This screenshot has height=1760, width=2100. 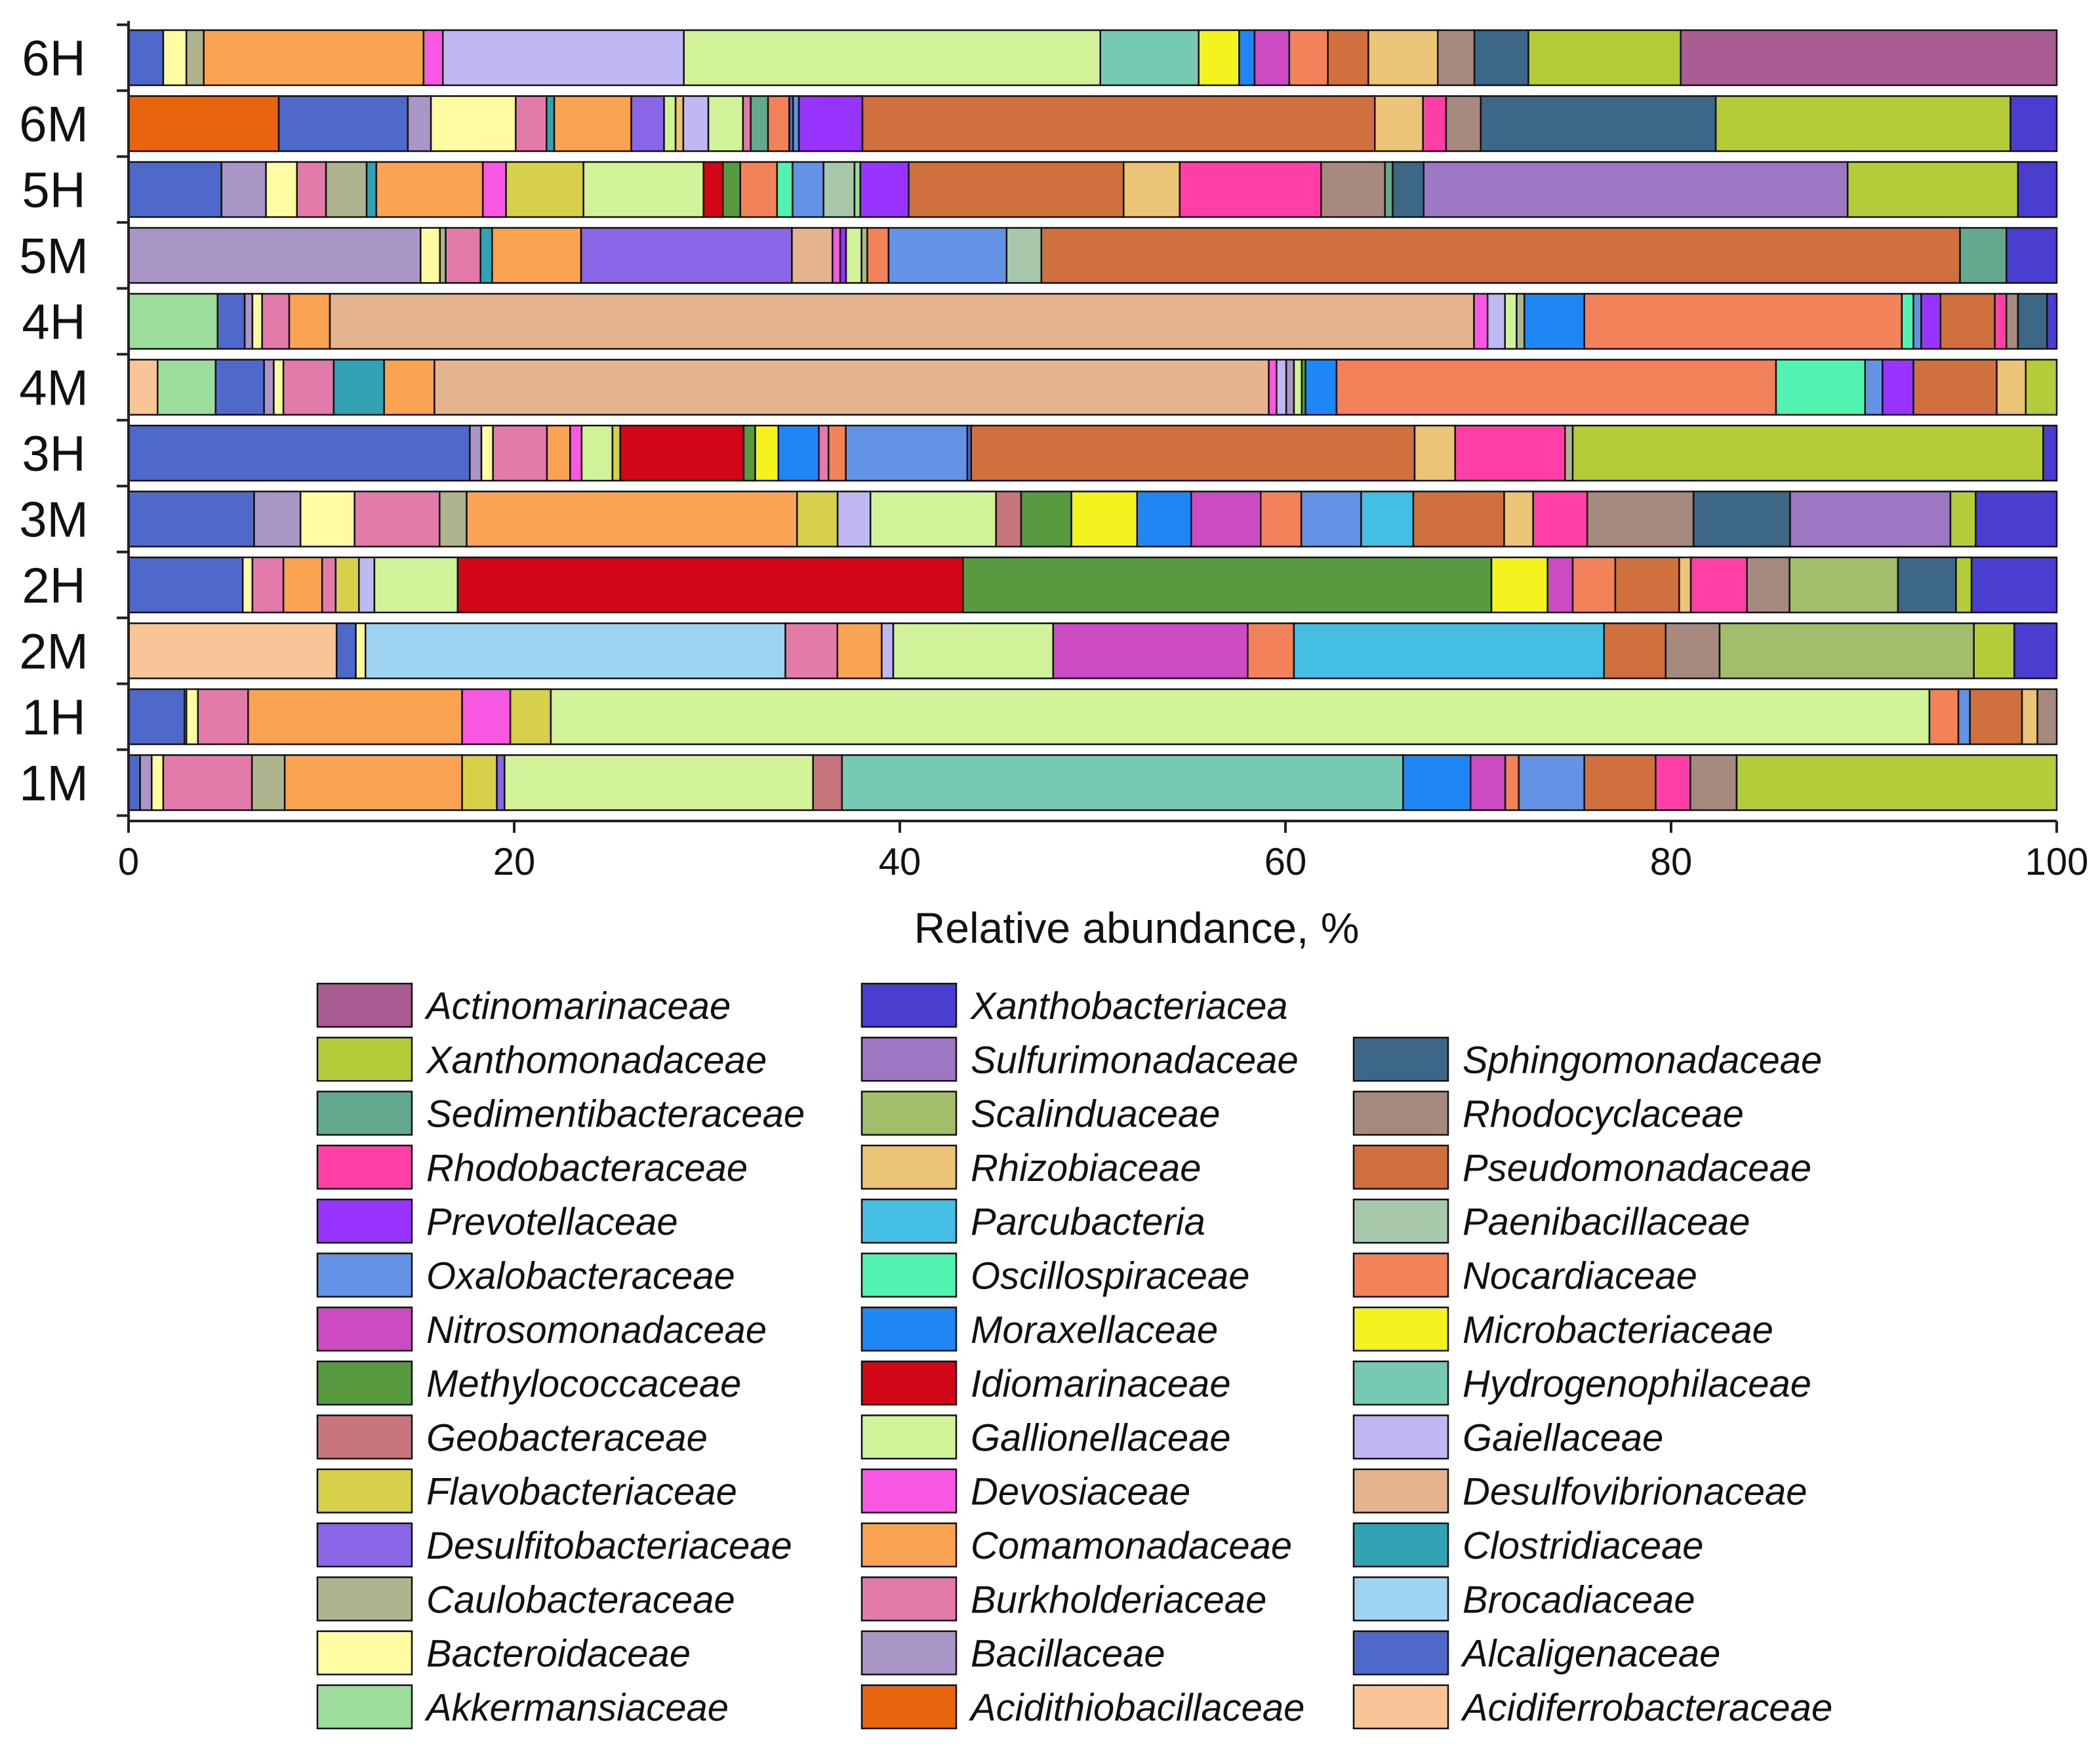 I want to click on legend-label: Alcaligenaceae, so click(x=1590, y=1654).